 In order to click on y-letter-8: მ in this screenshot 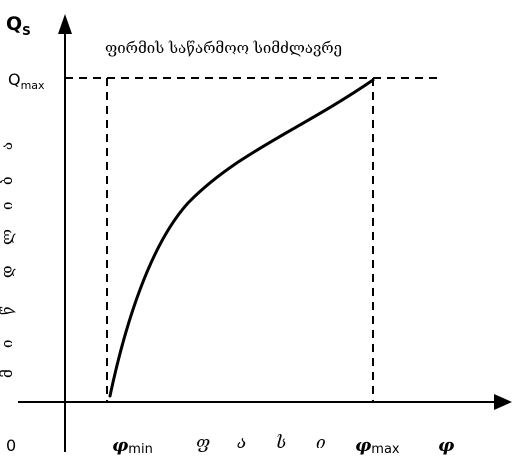, I will do `click(8, 373)`.